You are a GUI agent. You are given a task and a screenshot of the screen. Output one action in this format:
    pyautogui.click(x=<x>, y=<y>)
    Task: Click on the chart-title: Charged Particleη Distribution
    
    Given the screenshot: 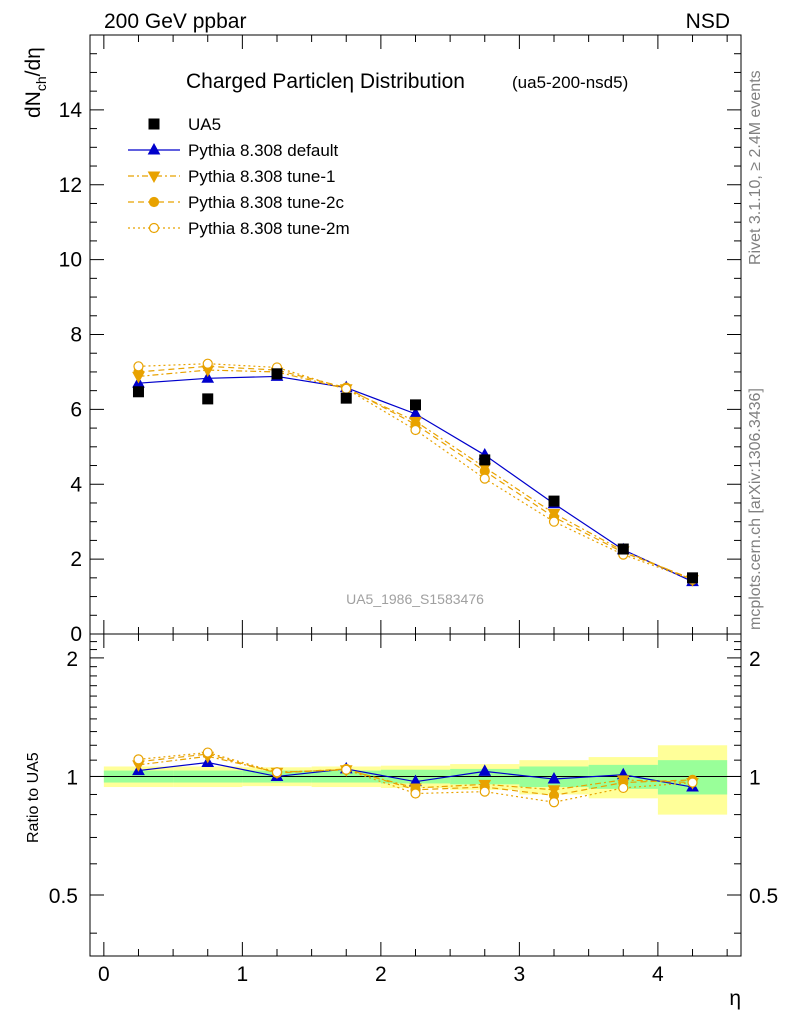 What is the action you would take?
    pyautogui.click(x=325, y=81)
    